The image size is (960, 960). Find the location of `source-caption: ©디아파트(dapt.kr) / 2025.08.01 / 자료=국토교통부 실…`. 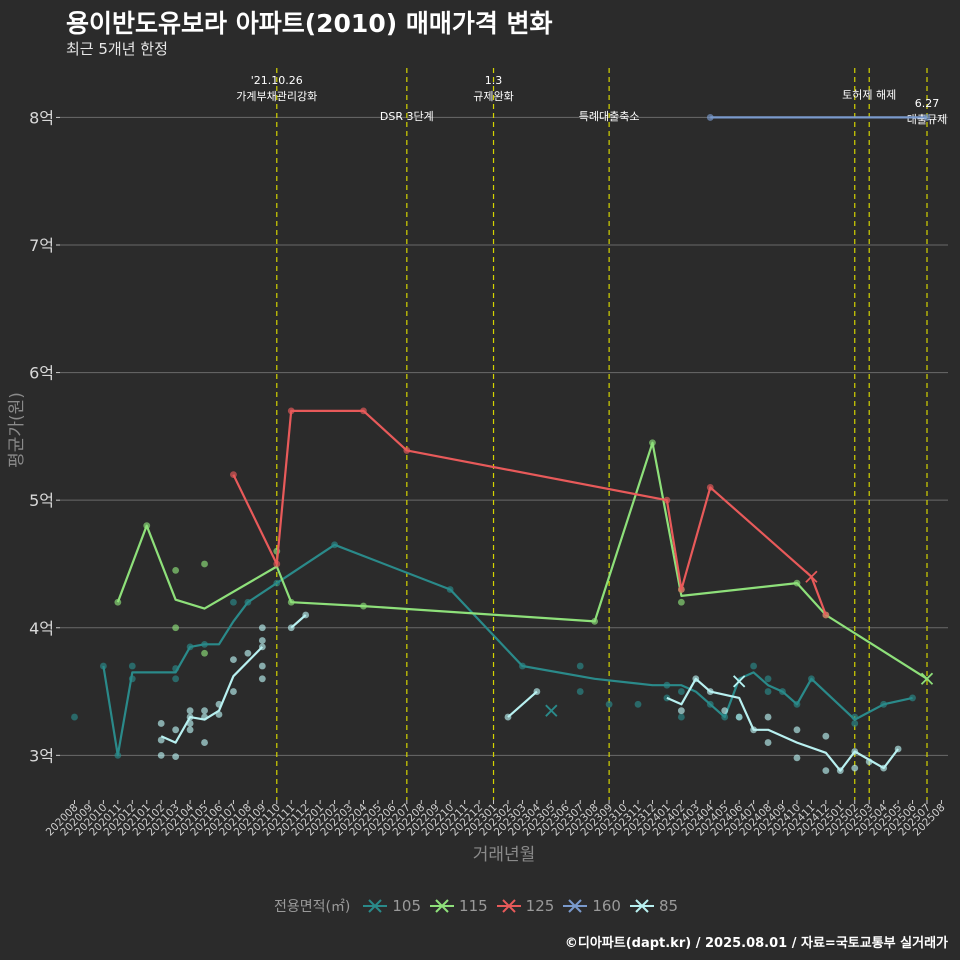

source-caption: ©디아파트(dapt.kr) / 2025.08.01 / 자료=국토교통부 실… is located at coordinates (756, 943).